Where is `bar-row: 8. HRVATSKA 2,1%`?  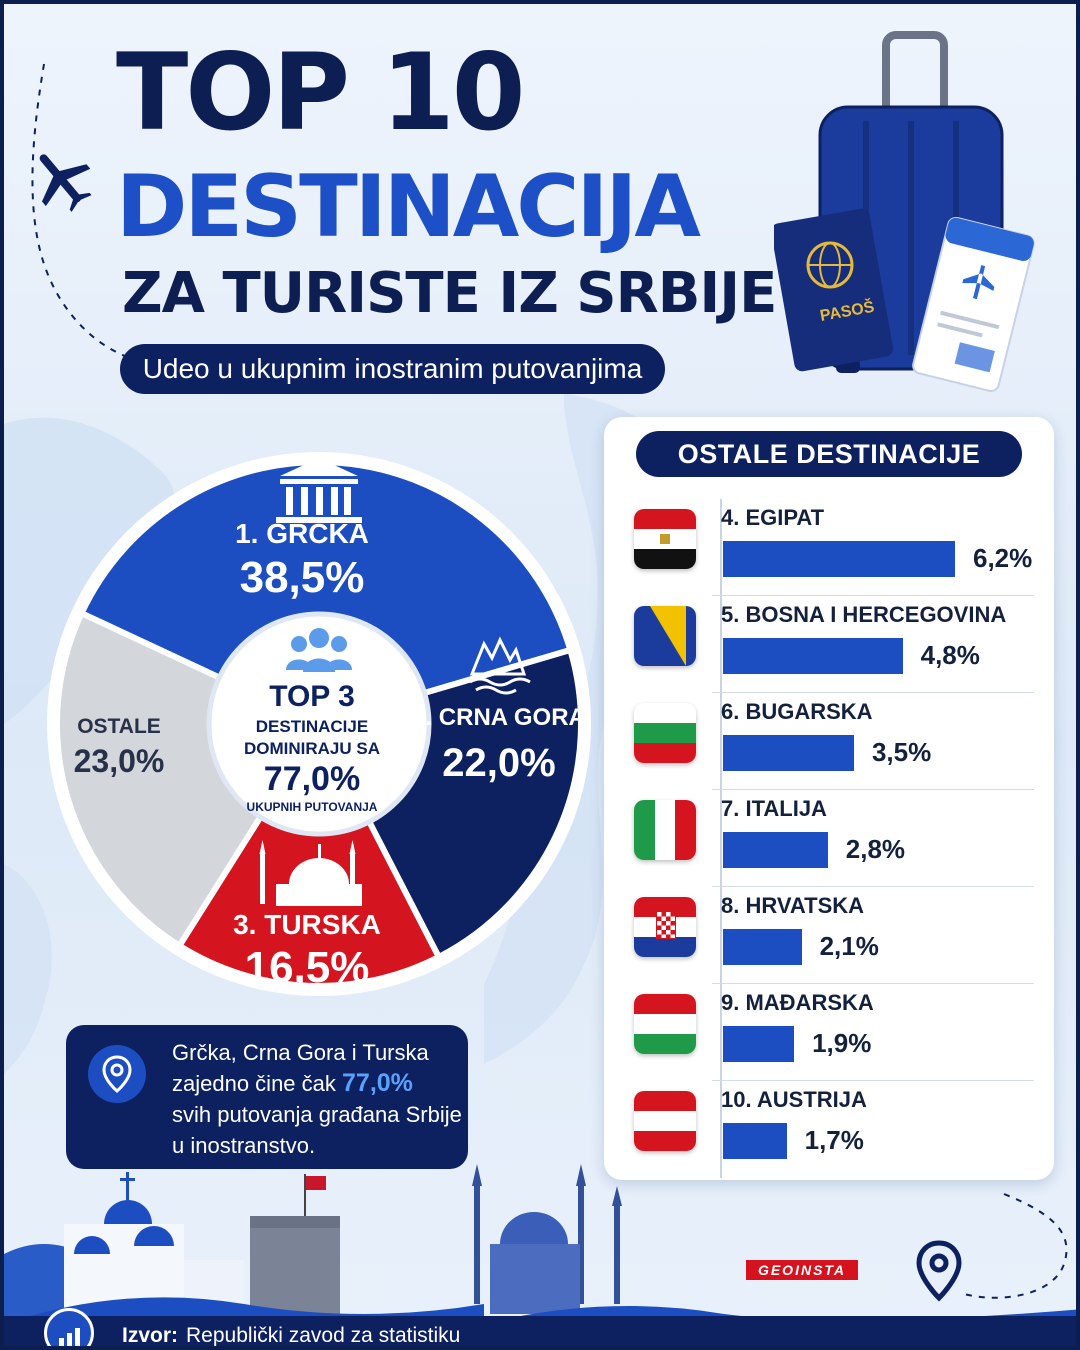 bar-row: 8. HRVATSKA 2,1% is located at coordinates (829, 935).